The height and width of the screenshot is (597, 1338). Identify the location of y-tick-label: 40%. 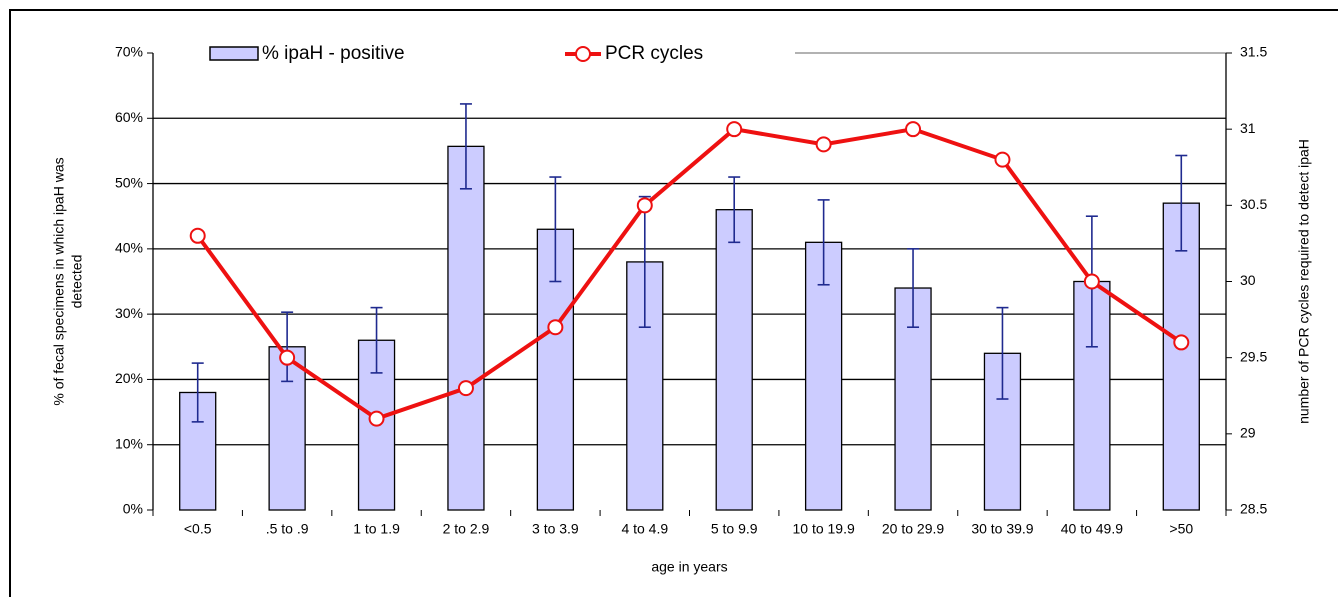
(129, 248).